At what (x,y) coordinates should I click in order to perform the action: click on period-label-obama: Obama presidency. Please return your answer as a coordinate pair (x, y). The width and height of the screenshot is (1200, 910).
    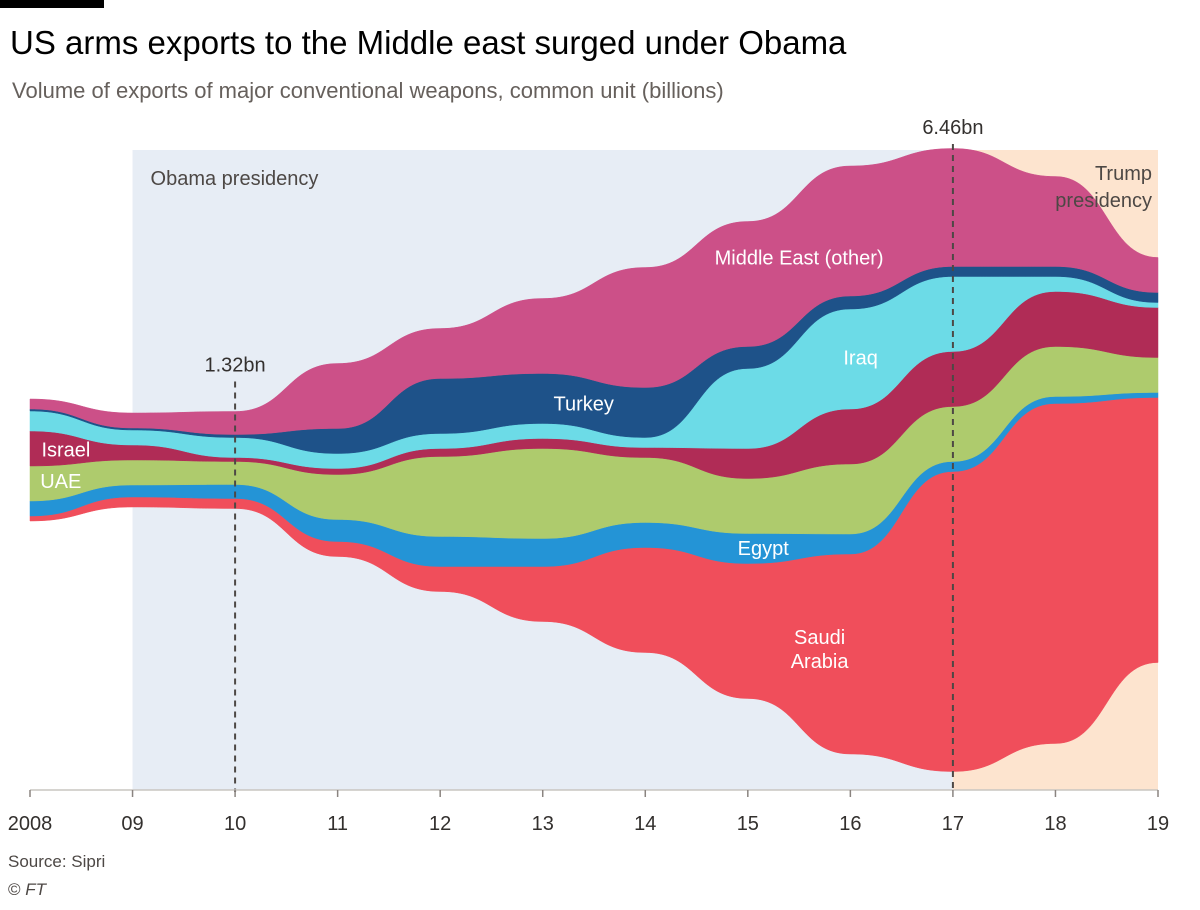
    Looking at the image, I should click on (235, 179).